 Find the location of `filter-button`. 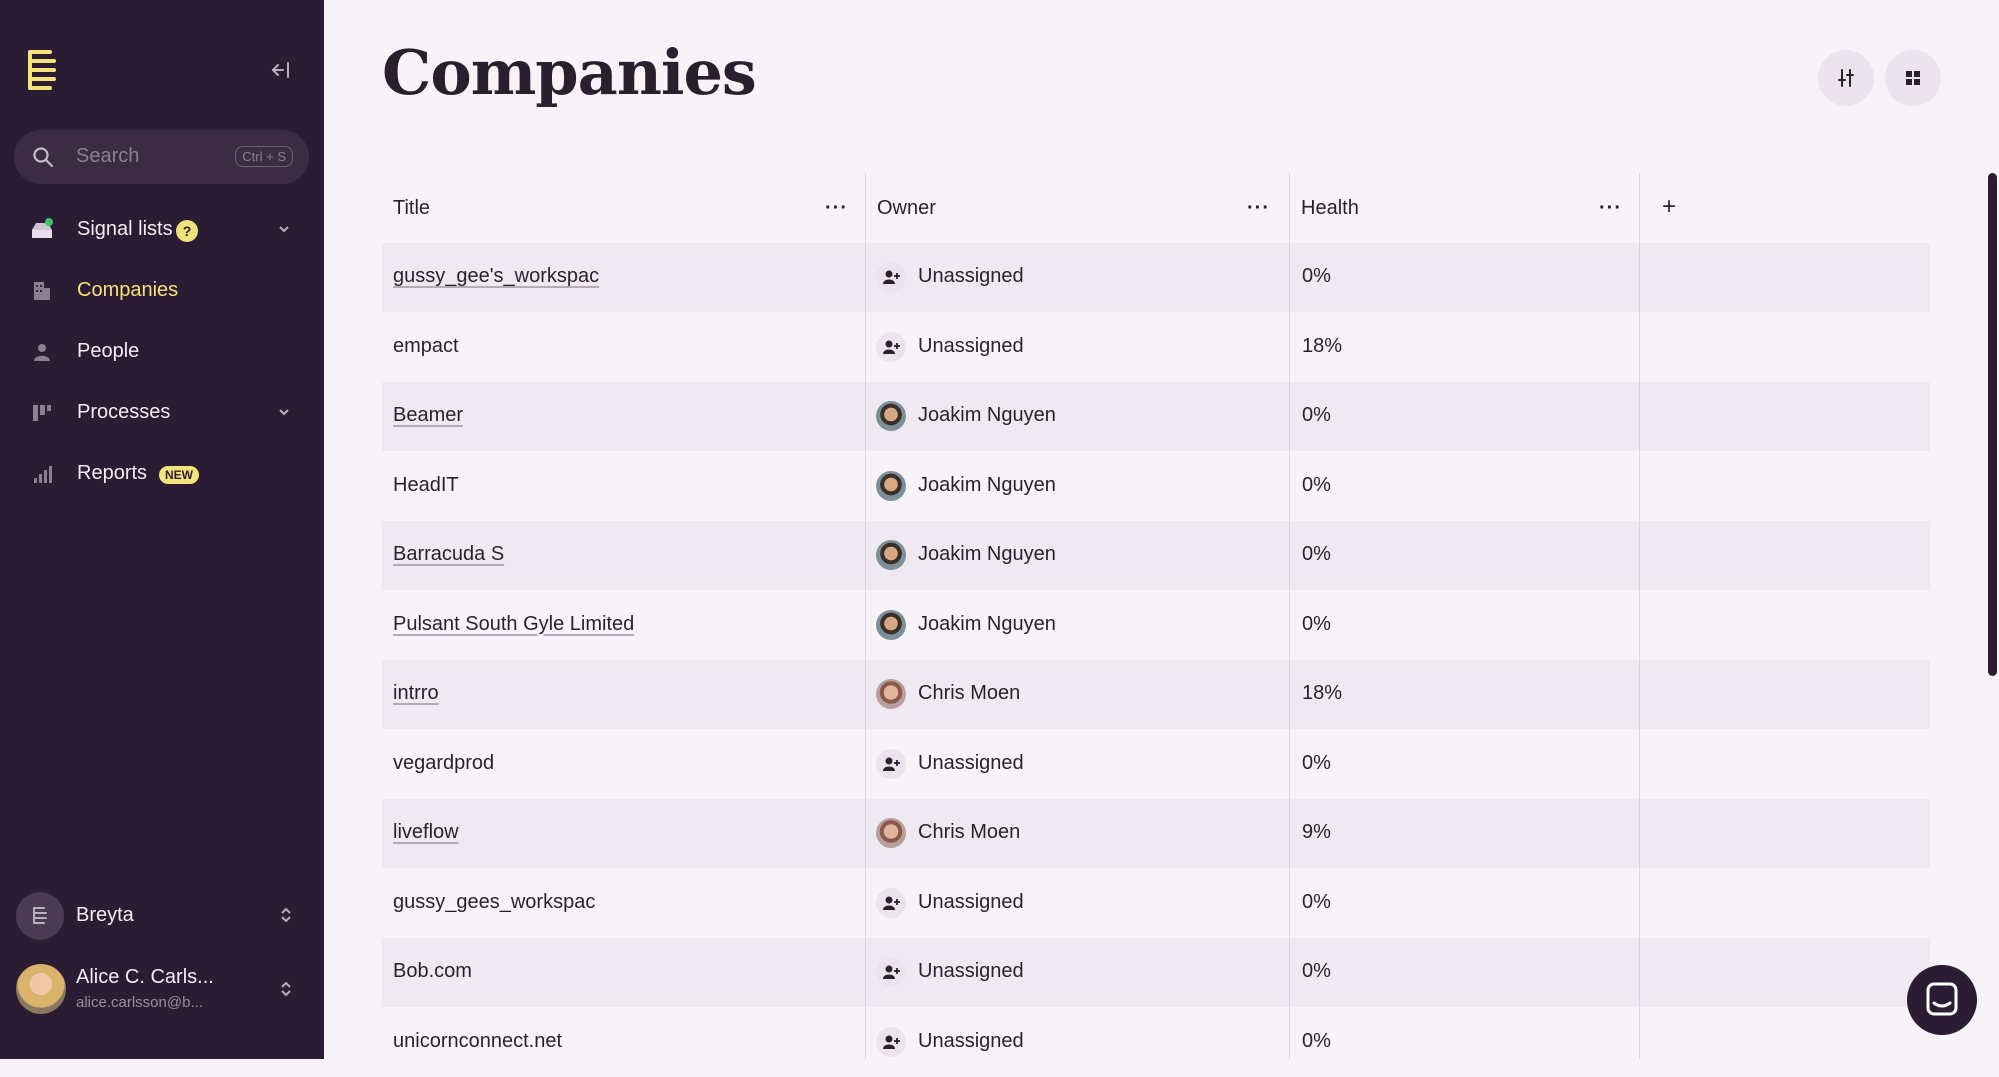

filter-button is located at coordinates (1846, 78).